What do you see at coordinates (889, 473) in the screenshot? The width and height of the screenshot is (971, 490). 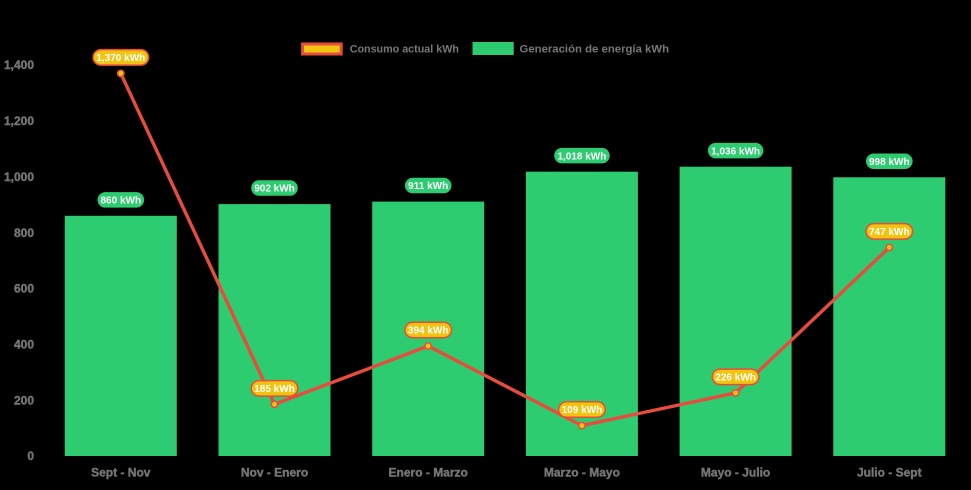 I see `svg-text: Julio - Sept` at bounding box center [889, 473].